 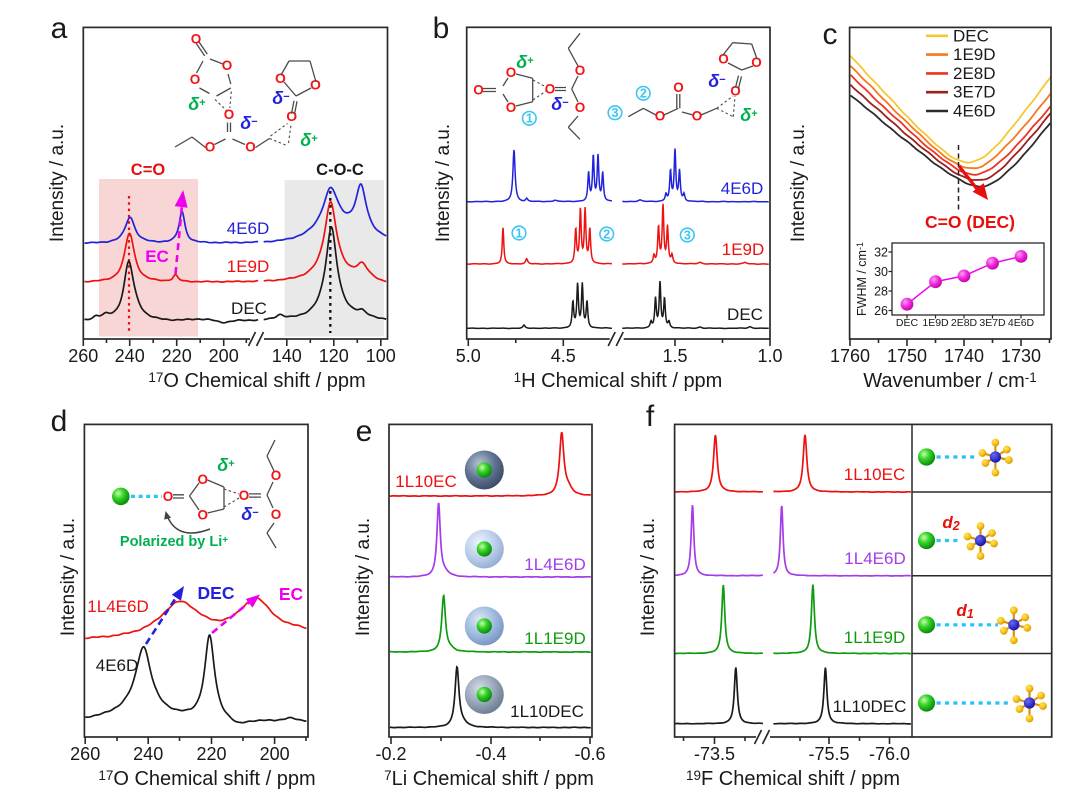 What do you see at coordinates (970, 222) in the screenshot?
I see `svg-text: C=O (DEC)` at bounding box center [970, 222].